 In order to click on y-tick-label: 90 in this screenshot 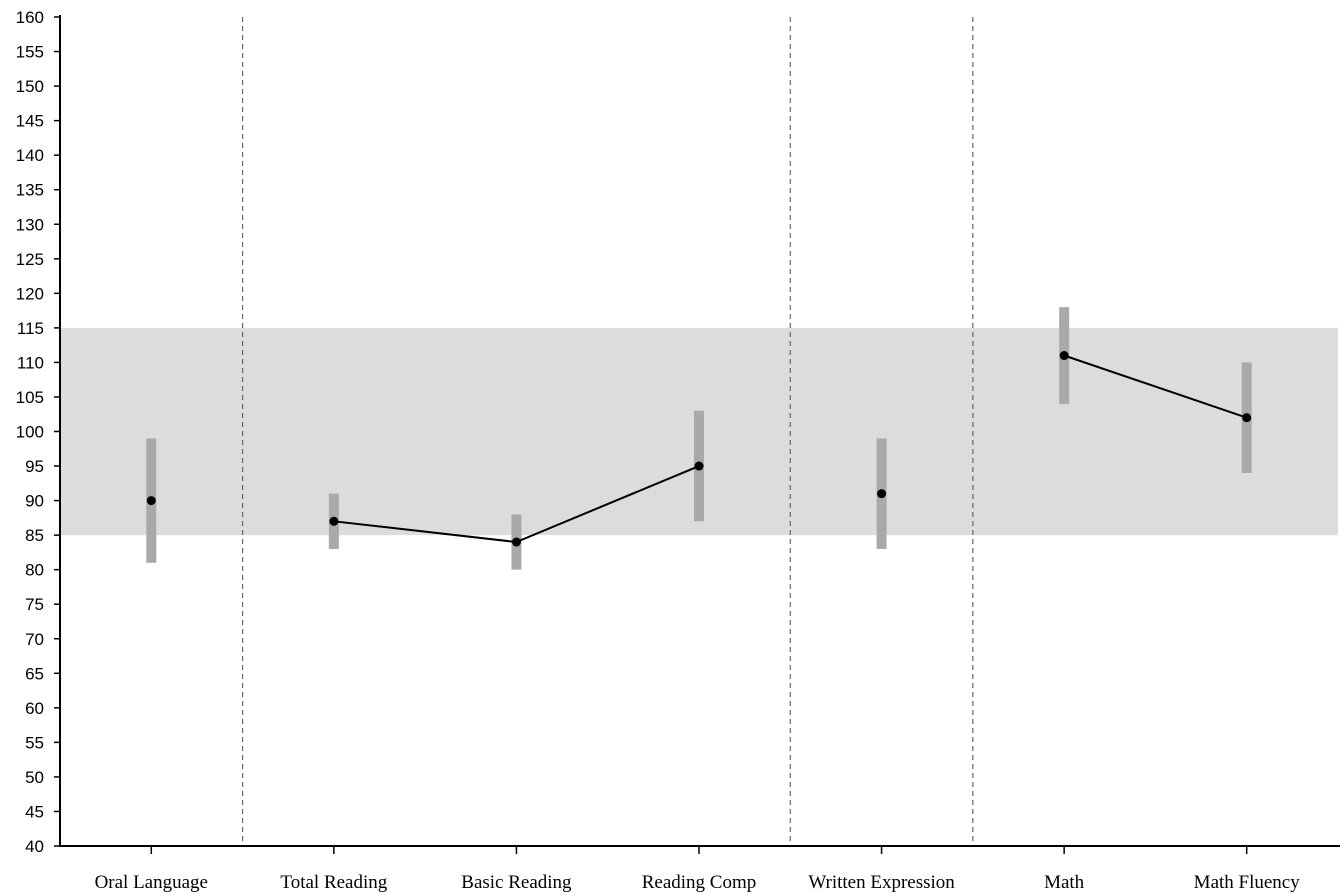, I will do `click(34, 501)`.